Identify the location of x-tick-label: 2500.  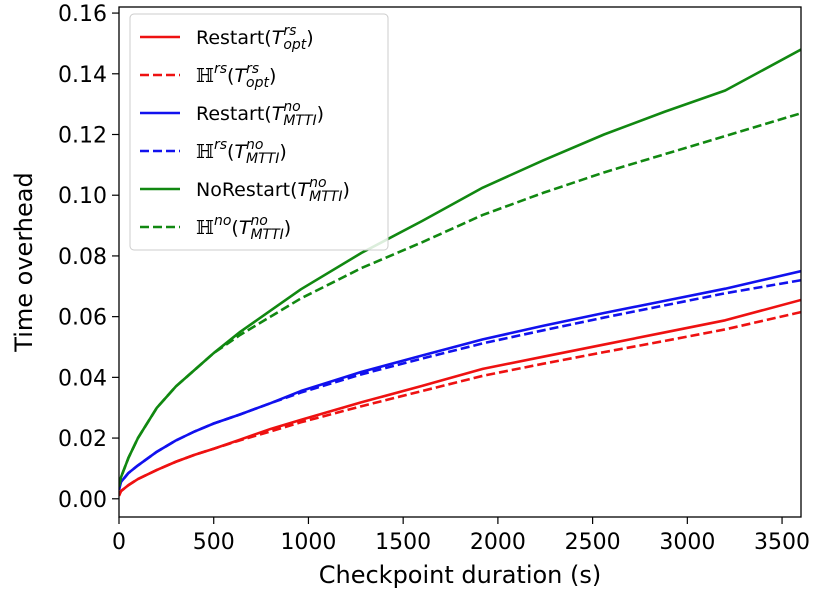
(593, 542).